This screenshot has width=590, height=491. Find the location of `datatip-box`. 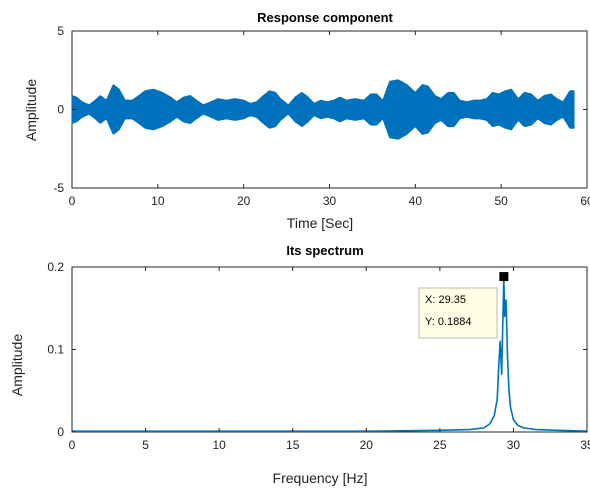

datatip-box is located at coordinates (458, 313).